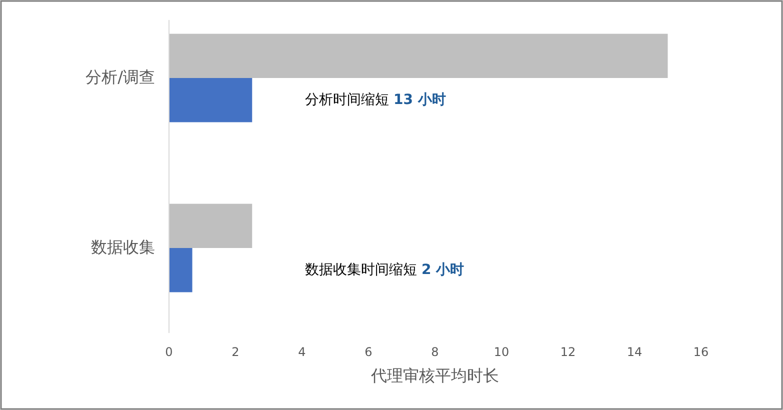  I want to click on x-tick-label: 10, so click(502, 352).